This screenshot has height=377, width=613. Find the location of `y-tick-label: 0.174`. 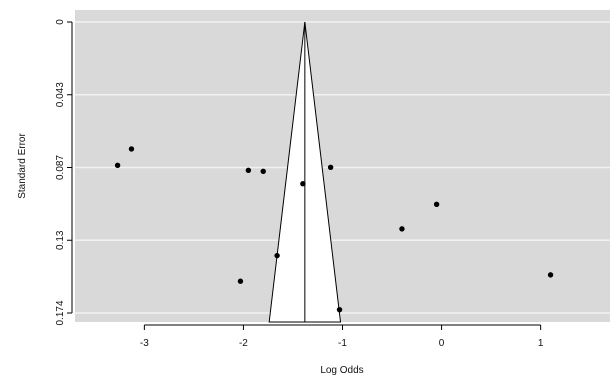

y-tick-label: 0.174 is located at coordinates (60, 312).